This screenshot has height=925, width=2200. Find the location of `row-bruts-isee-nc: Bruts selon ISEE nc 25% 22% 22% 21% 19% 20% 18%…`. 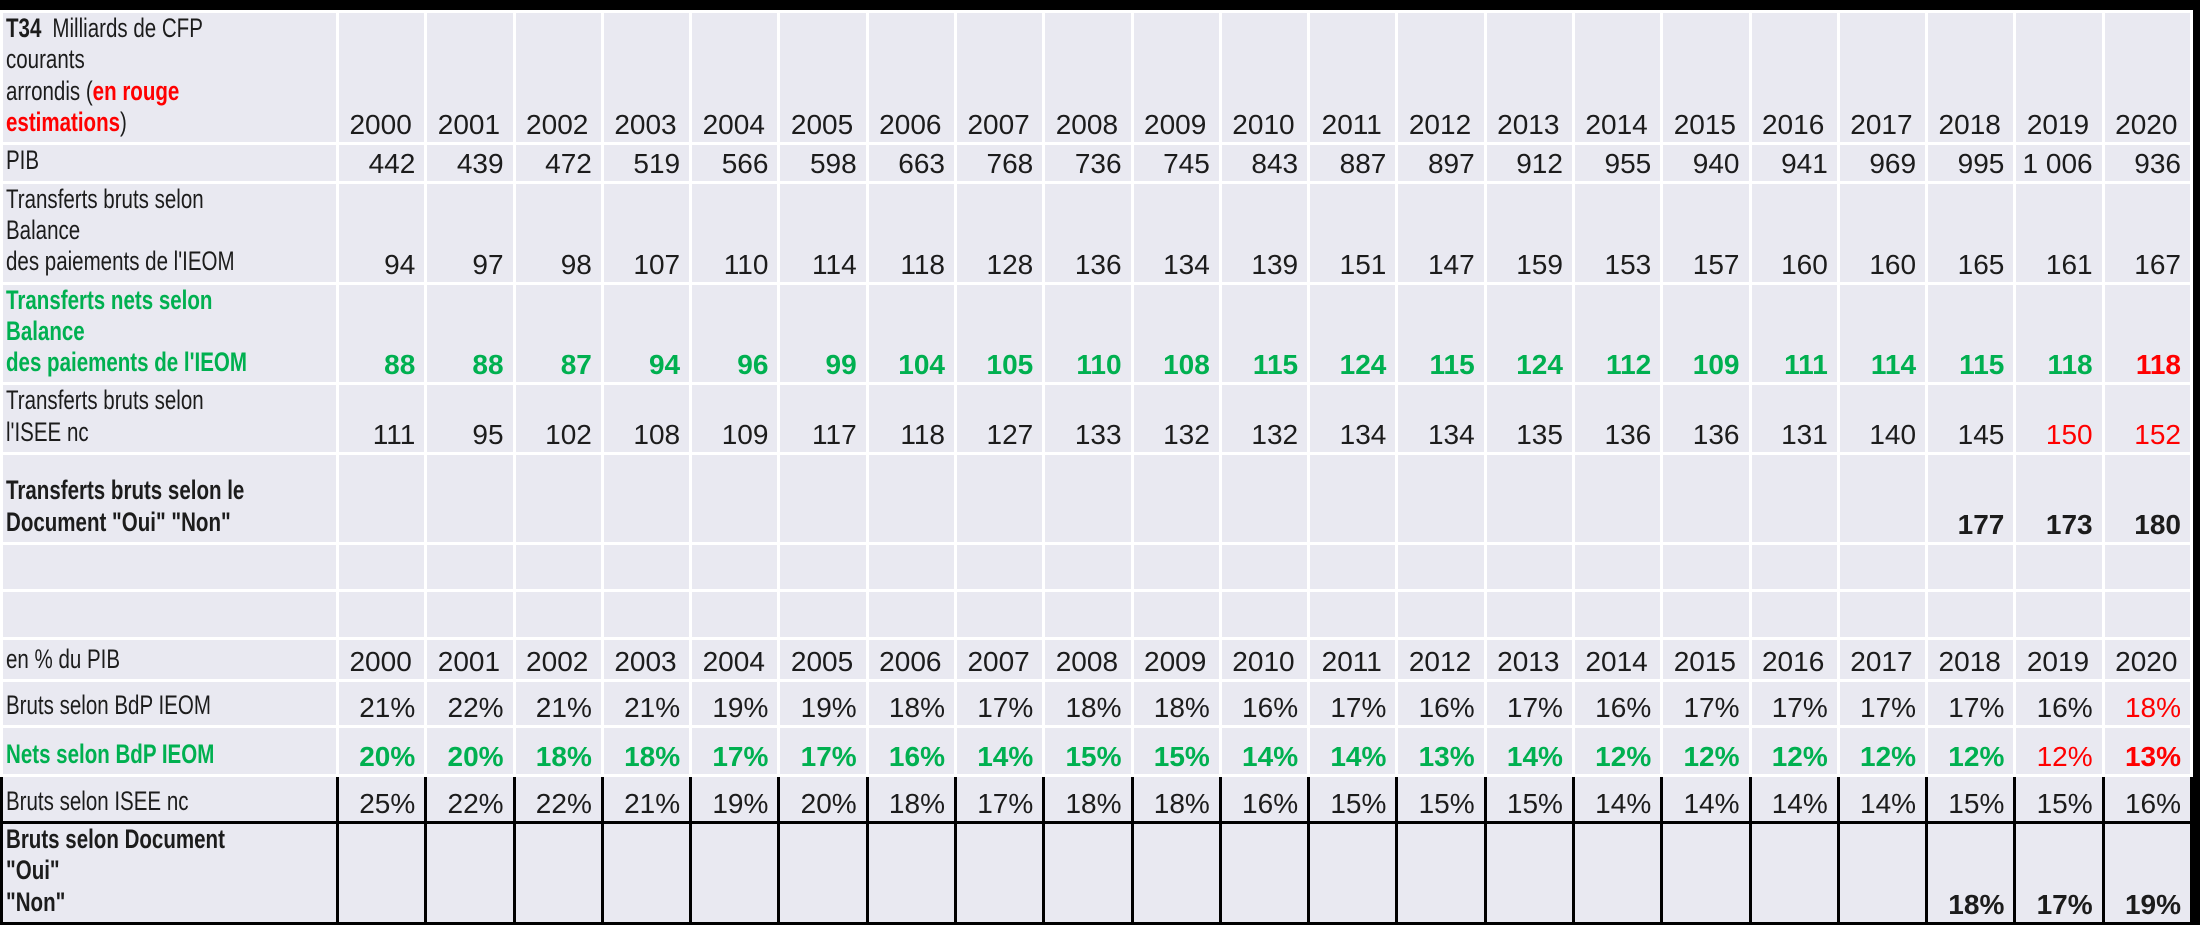

row-bruts-isee-nc: Bruts selon ISEE nc 25% 22% 22% 21% 19% 20% 18%… is located at coordinates (1096, 799).